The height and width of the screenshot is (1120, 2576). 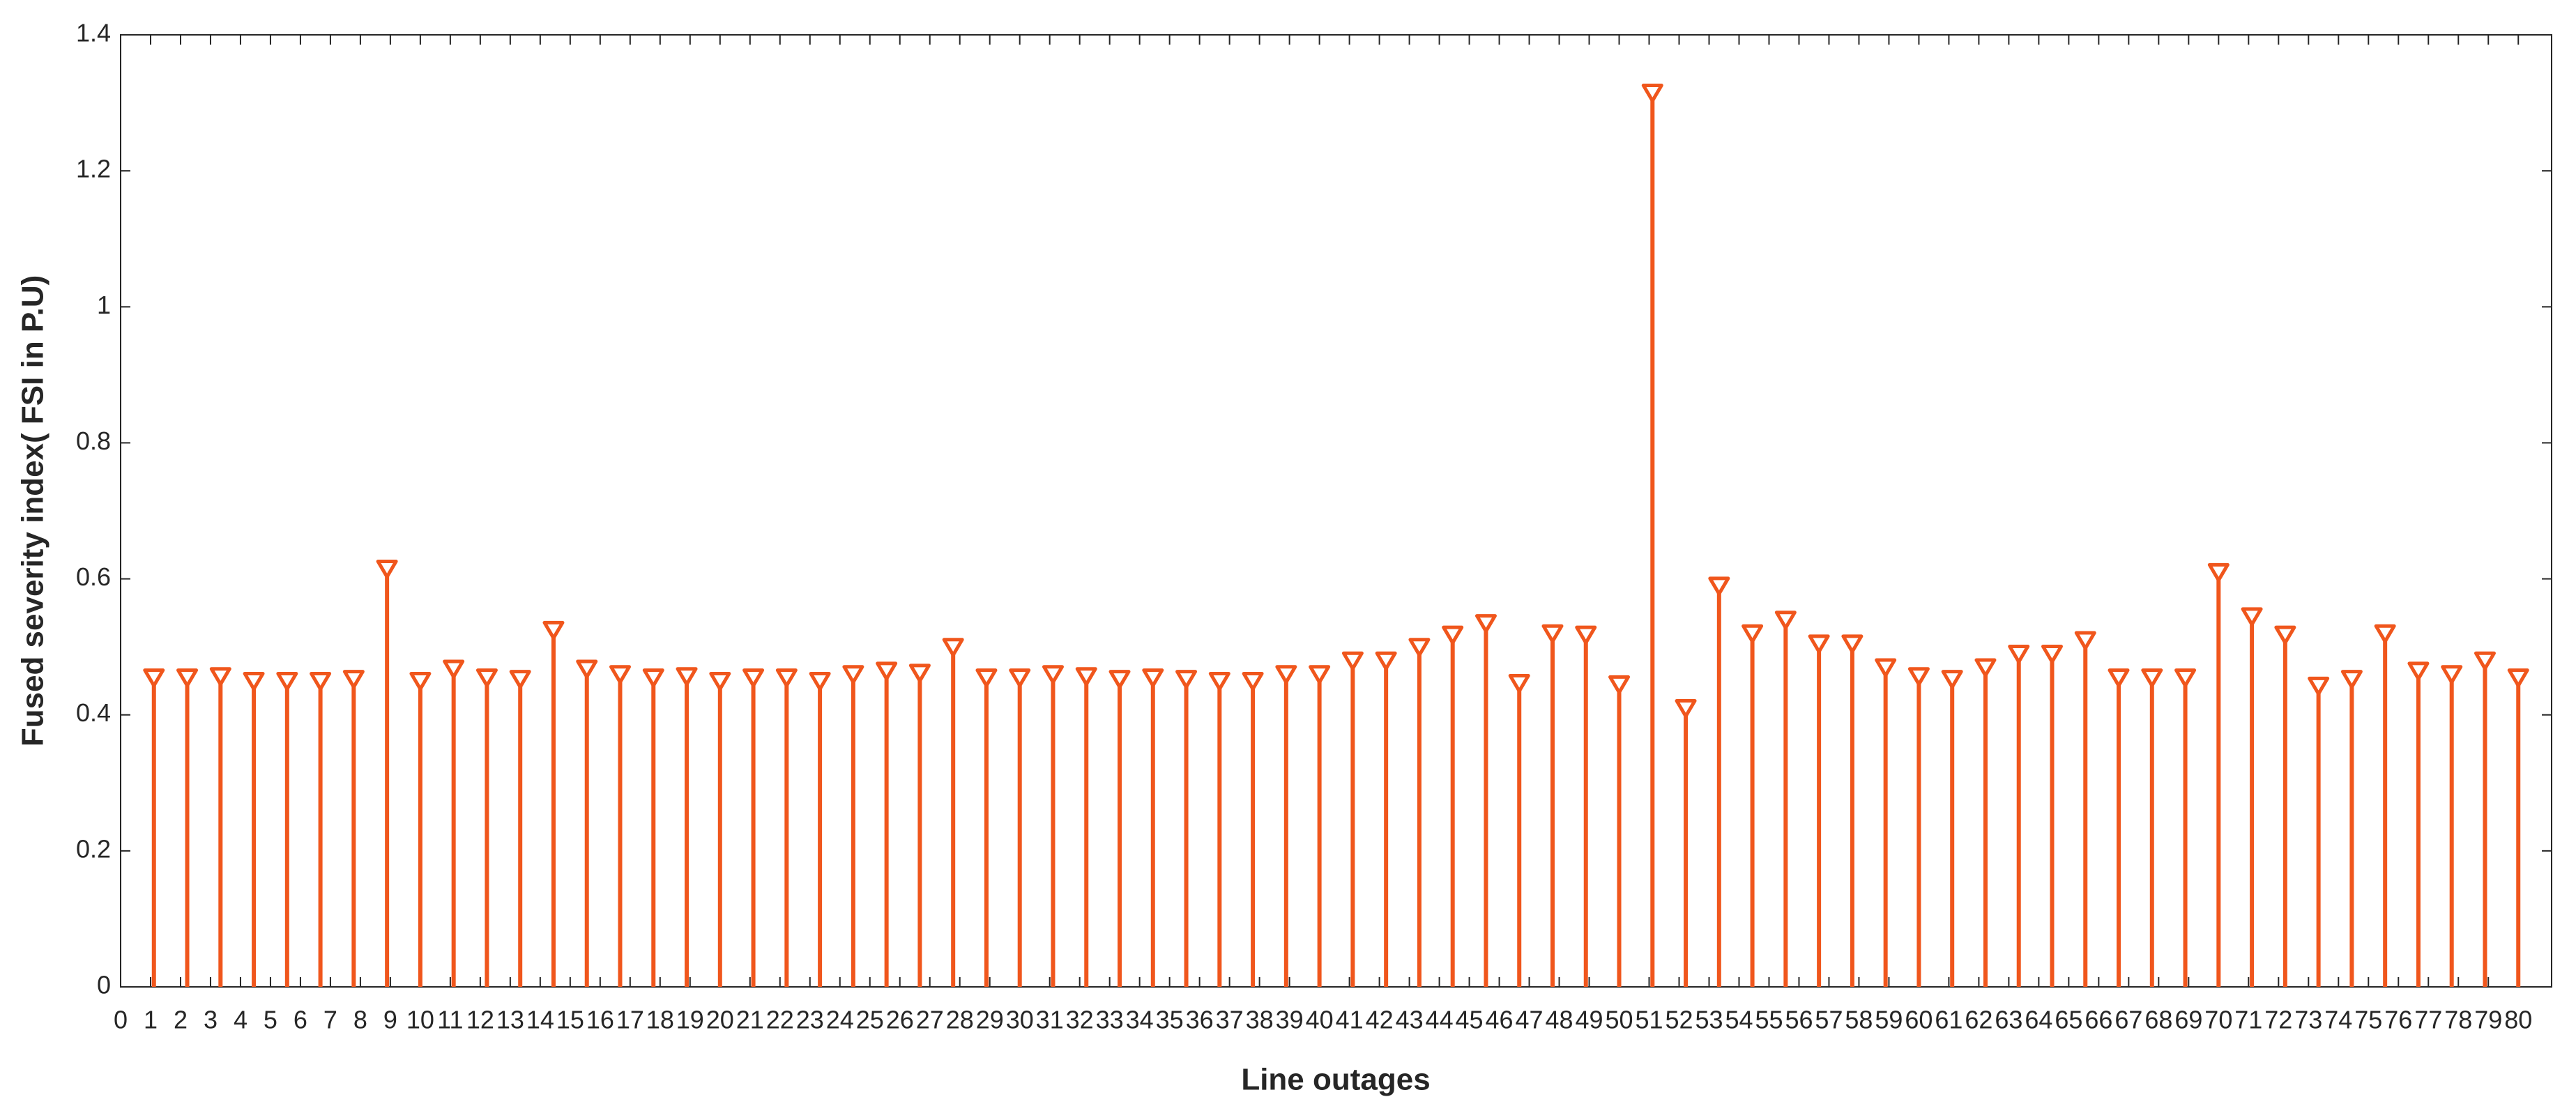 I want to click on y-tick-label: 0.4, so click(x=94, y=712).